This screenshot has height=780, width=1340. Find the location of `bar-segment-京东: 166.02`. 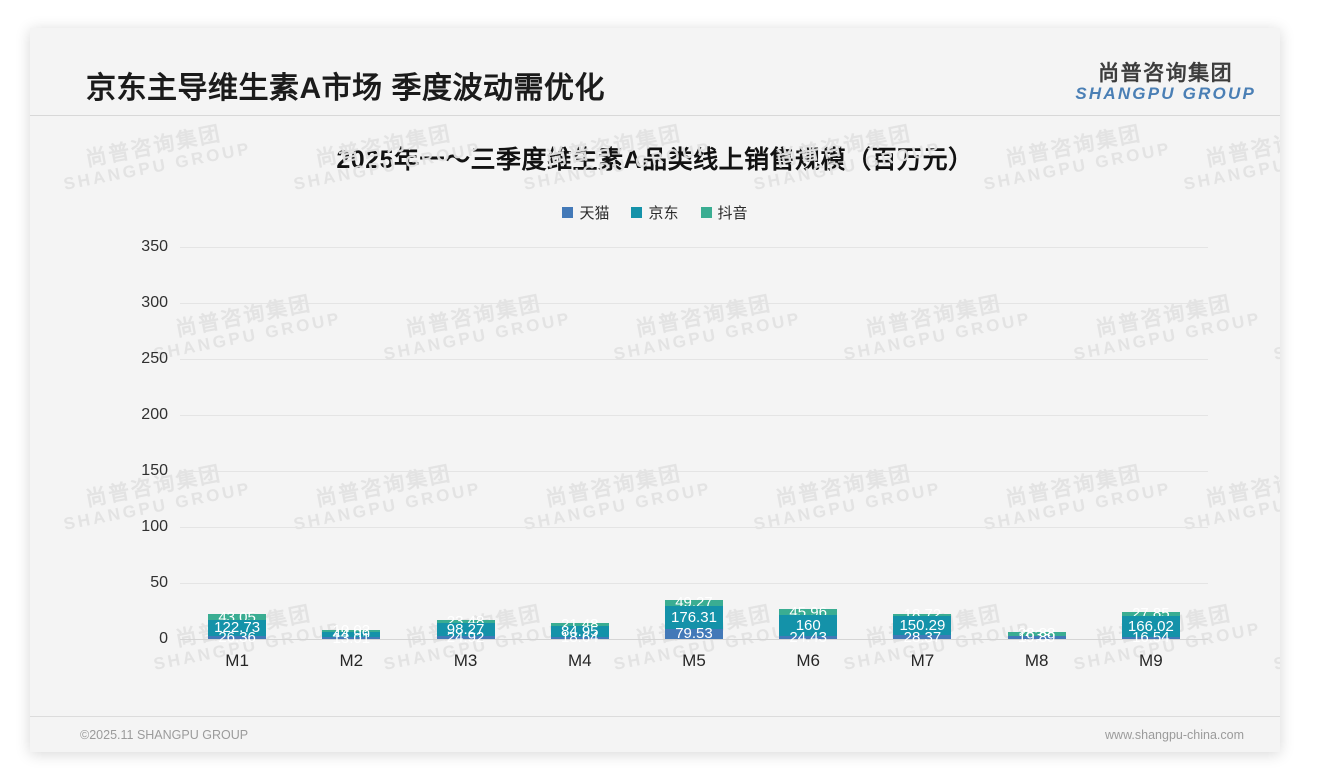

bar-segment-京东: 166.02 is located at coordinates (1150, 626).